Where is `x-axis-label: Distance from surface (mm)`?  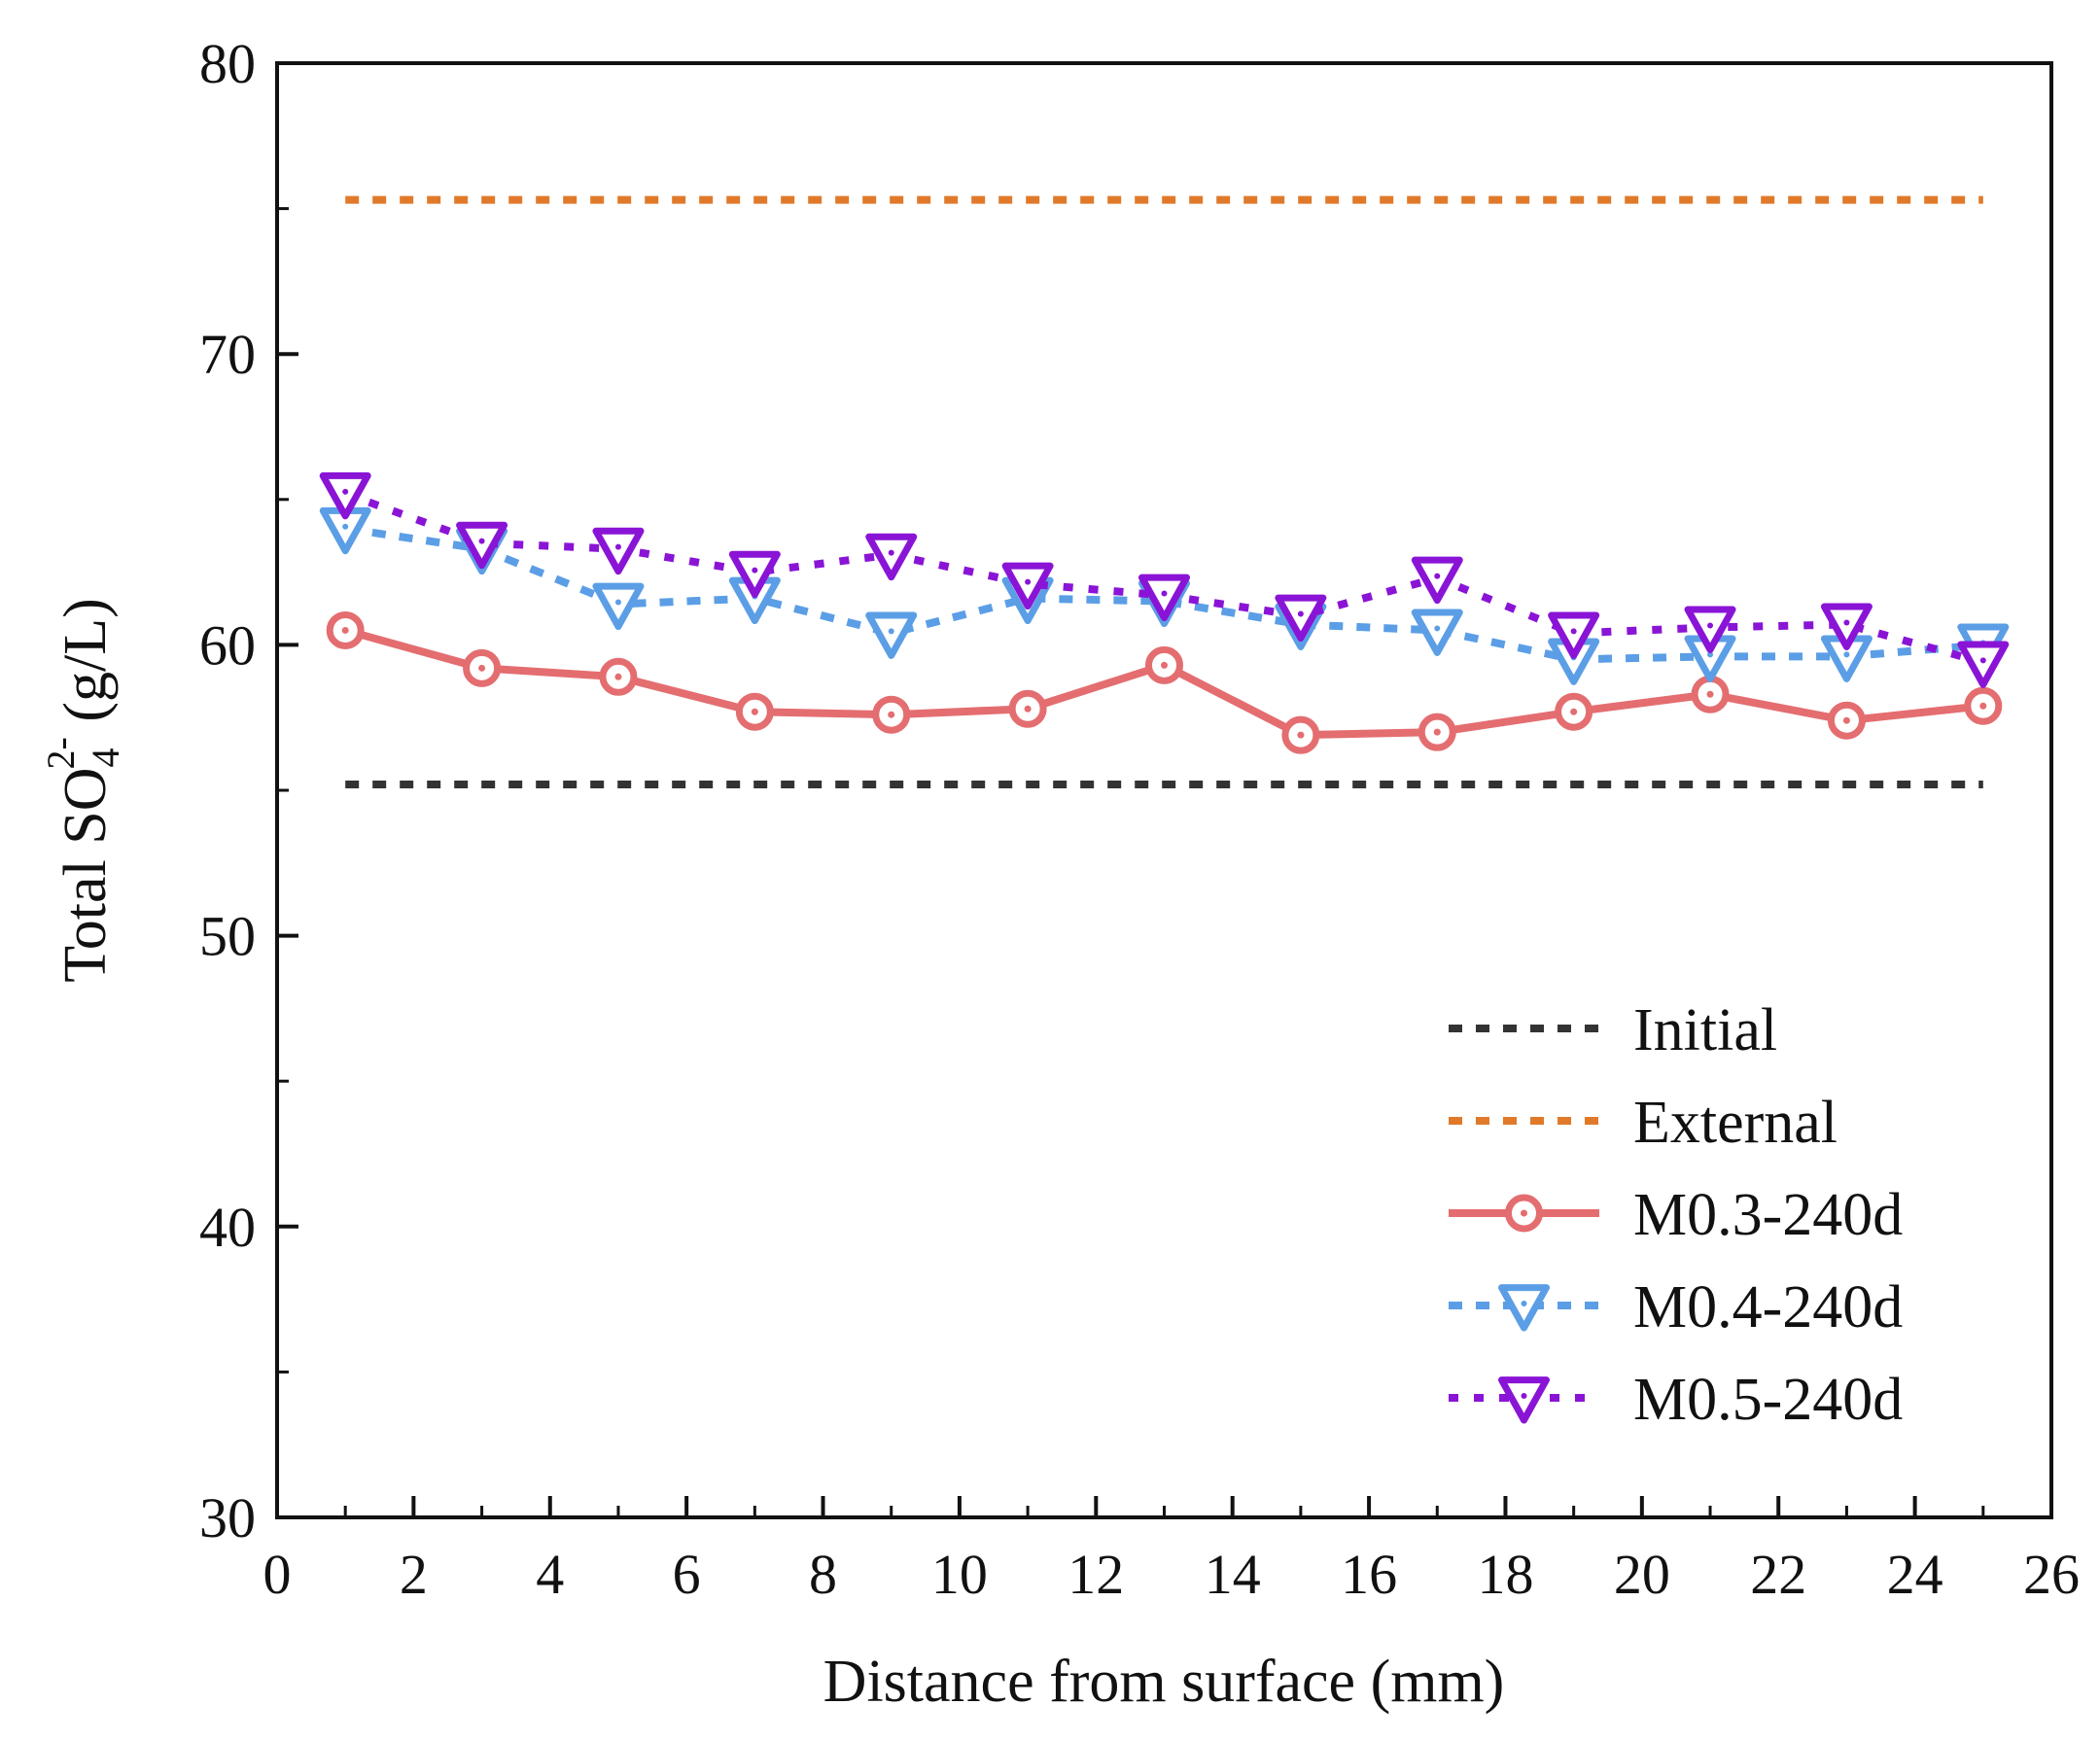 x-axis-label: Distance from surface (mm) is located at coordinates (1164, 1682).